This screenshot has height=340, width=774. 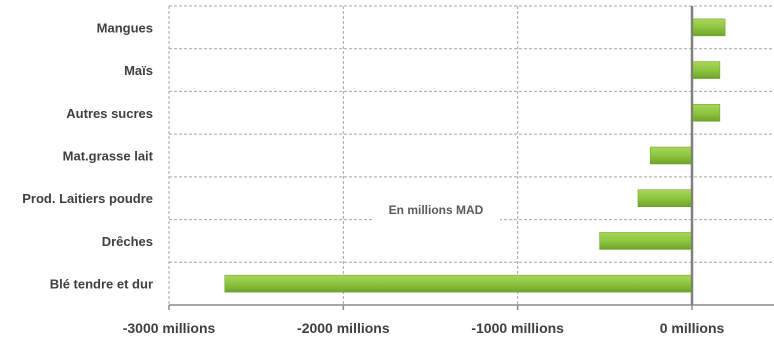 I want to click on annotation-label: En millions MAD, so click(x=436, y=210).